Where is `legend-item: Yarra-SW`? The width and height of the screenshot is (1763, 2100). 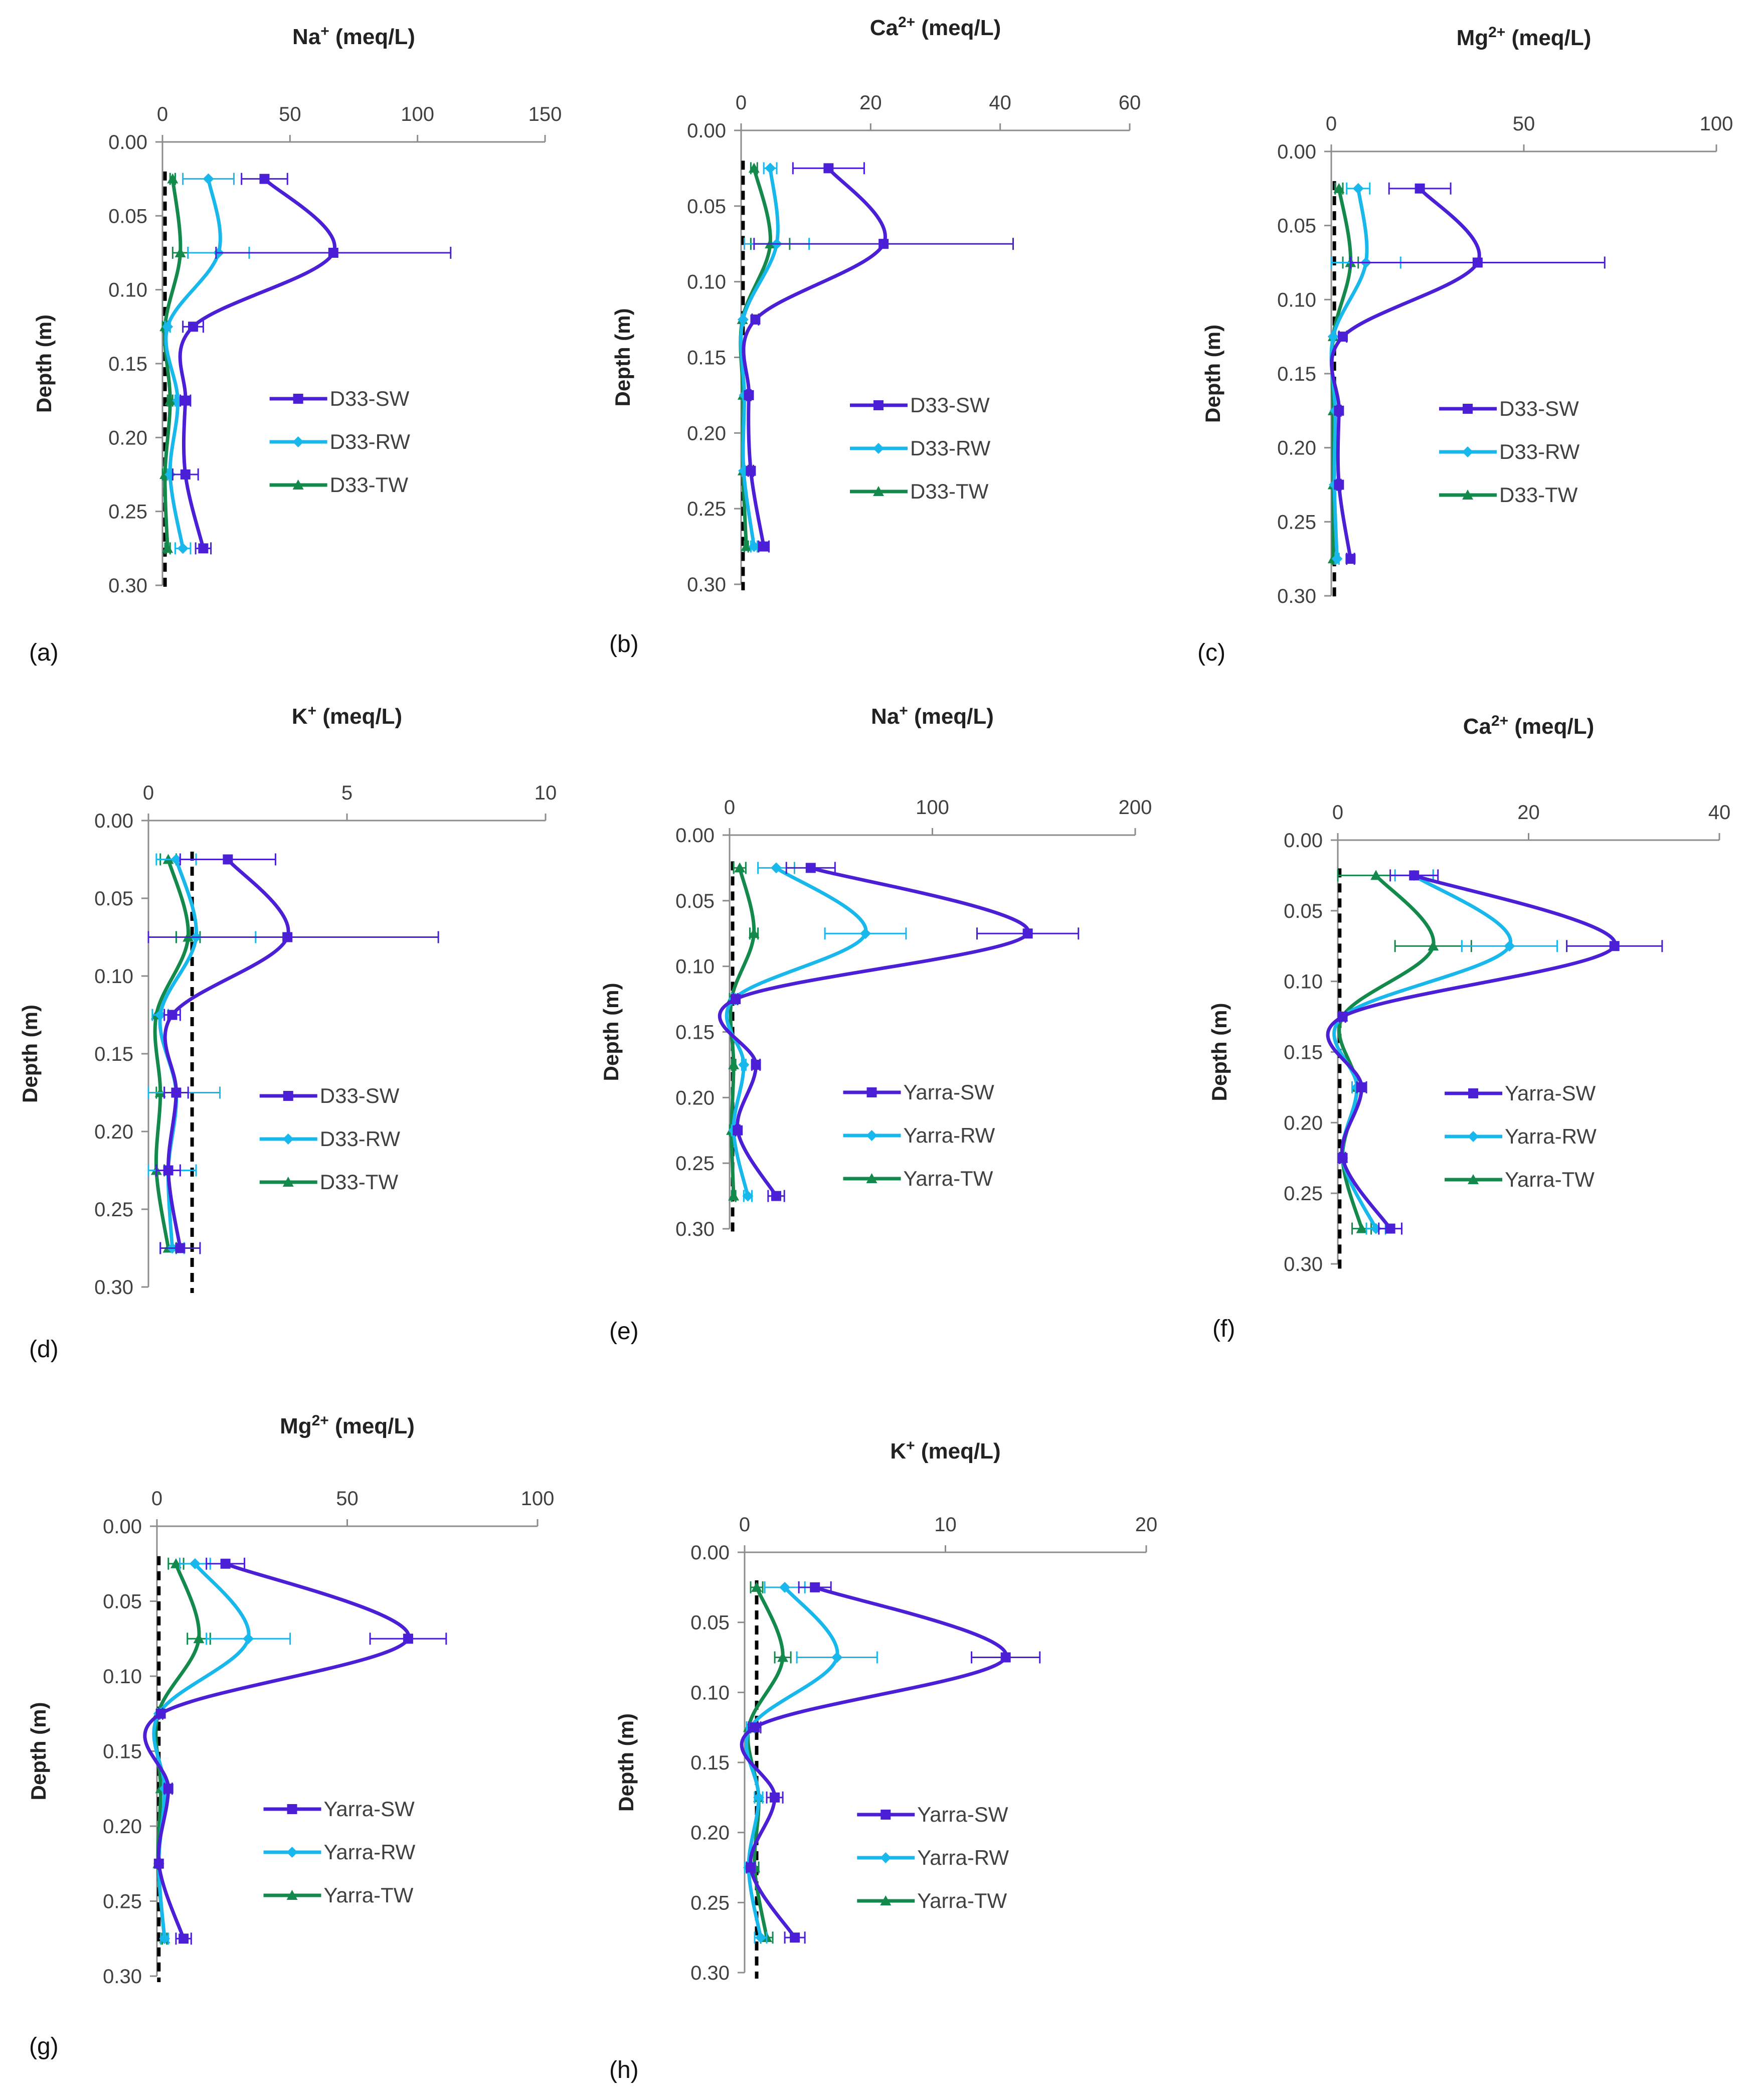
legend-item: Yarra-SW is located at coordinates (339, 1809).